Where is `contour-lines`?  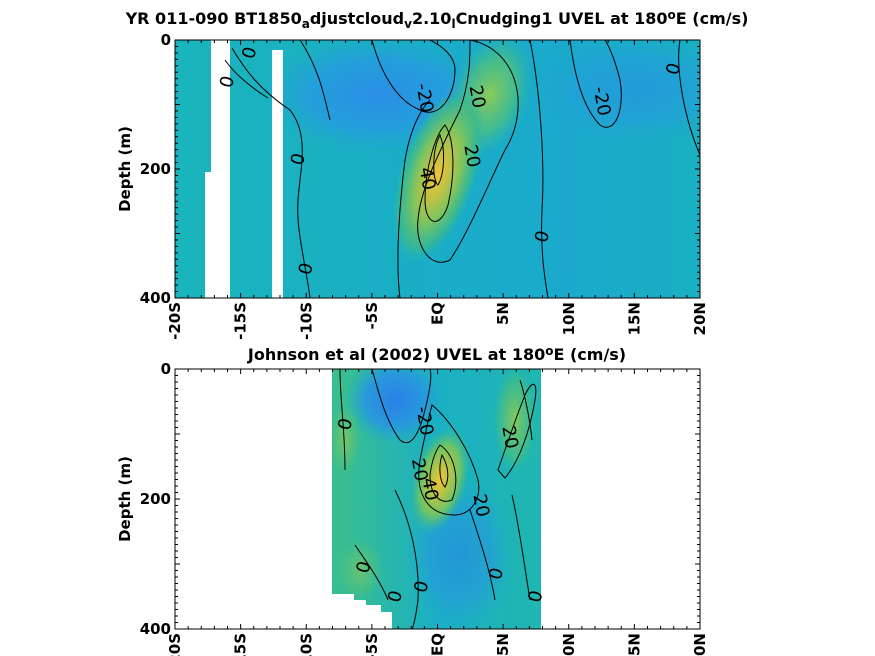 contour-lines is located at coordinates (438, 499).